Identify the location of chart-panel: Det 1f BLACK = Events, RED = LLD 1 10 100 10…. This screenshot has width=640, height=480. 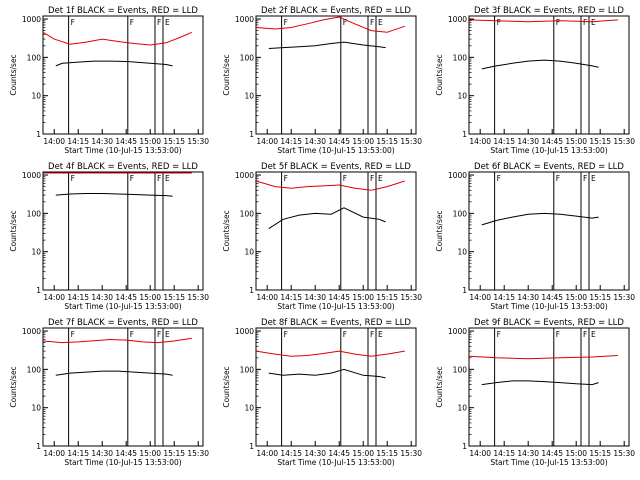
(109, 80).